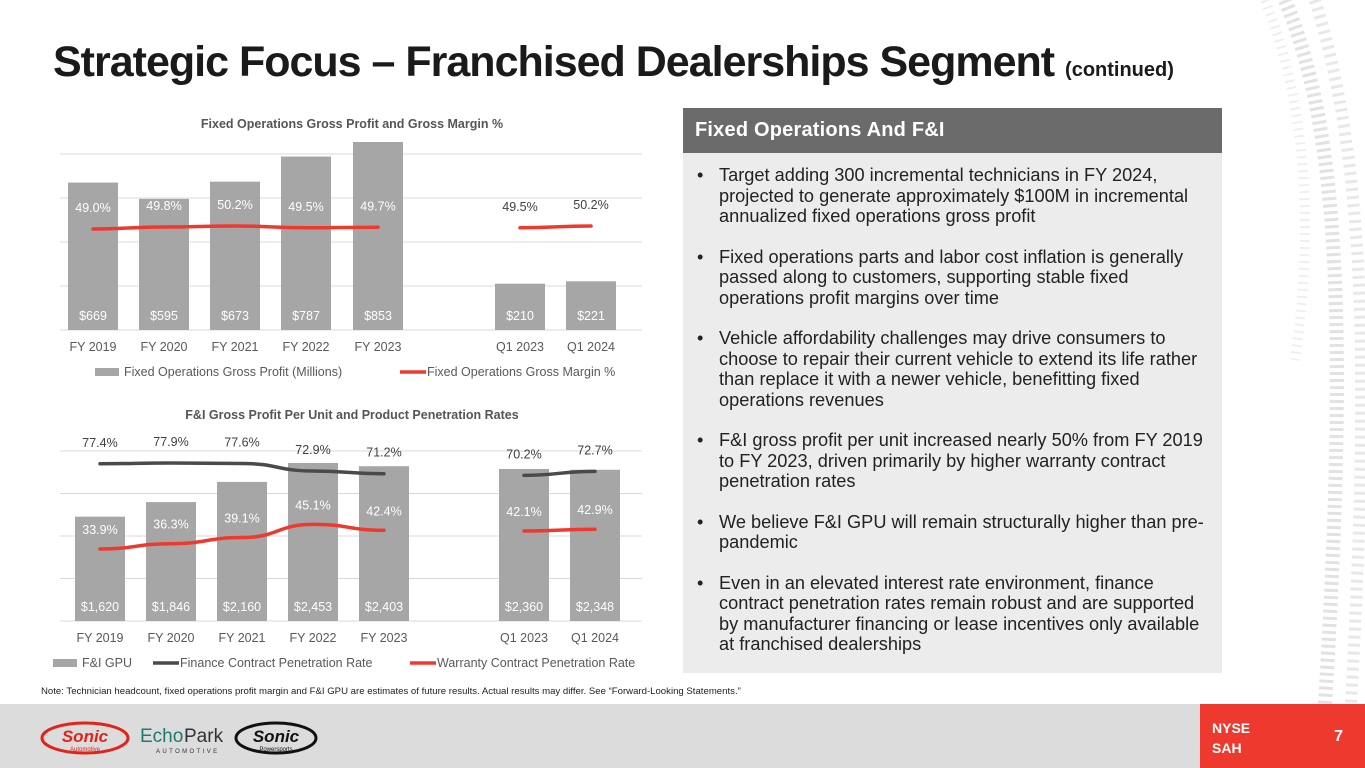  What do you see at coordinates (520, 316) in the screenshot?
I see `bar-data-label: $210` at bounding box center [520, 316].